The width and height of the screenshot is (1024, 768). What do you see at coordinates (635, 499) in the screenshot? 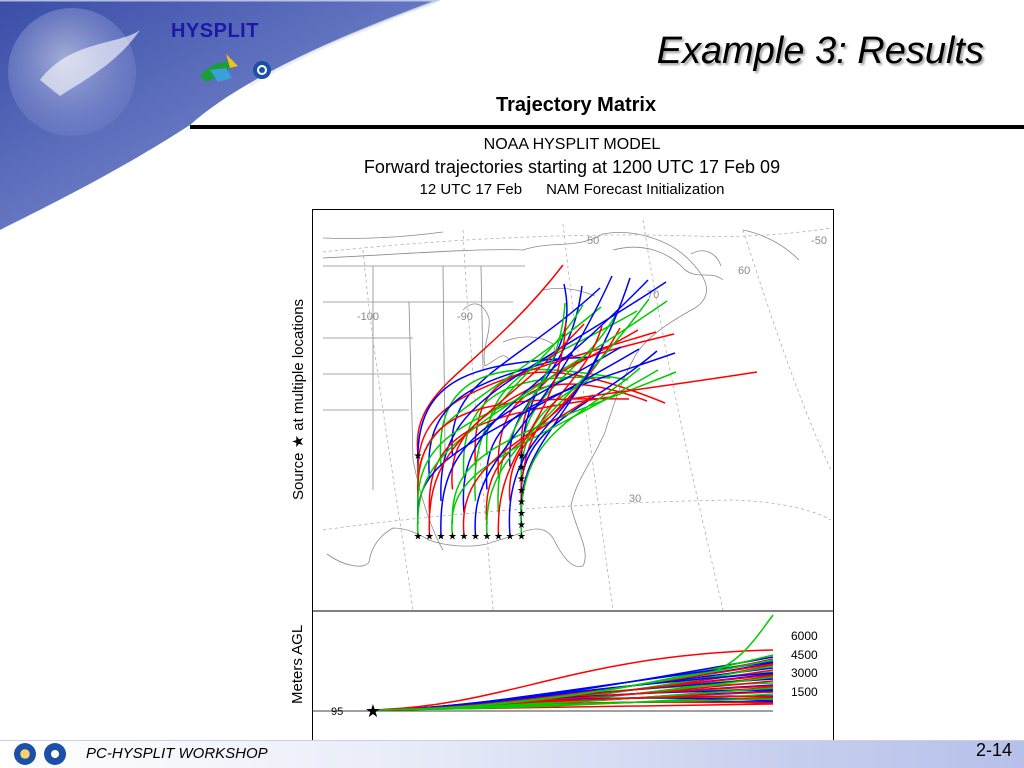
I see `lat-label-30: 30` at bounding box center [635, 499].